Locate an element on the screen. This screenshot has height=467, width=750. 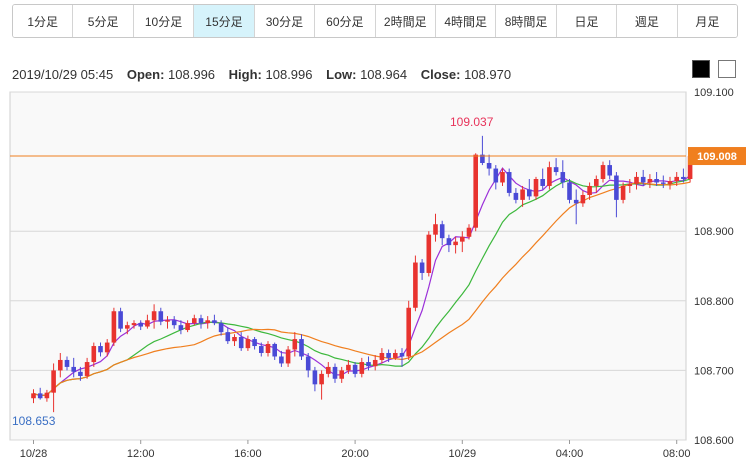
timeframe-tab: 月足 is located at coordinates (706, 21).